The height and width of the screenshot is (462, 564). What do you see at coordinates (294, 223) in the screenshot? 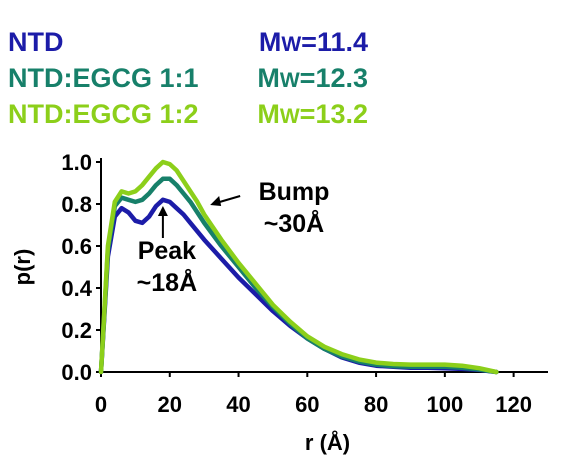
I see `bump-annotation-label: ~30Å` at bounding box center [294, 223].